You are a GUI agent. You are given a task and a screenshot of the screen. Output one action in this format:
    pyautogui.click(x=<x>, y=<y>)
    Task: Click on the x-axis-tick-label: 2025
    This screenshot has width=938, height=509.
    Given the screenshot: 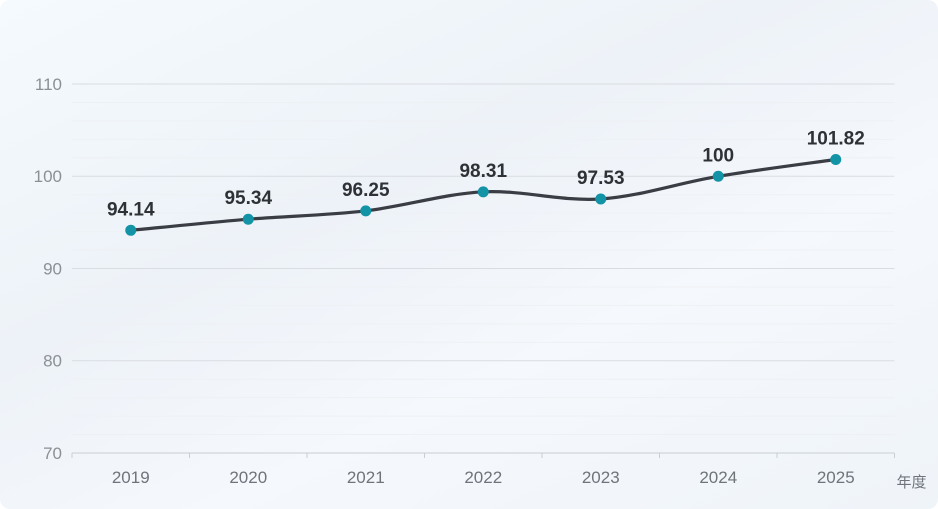 What is the action you would take?
    pyautogui.click(x=836, y=477)
    